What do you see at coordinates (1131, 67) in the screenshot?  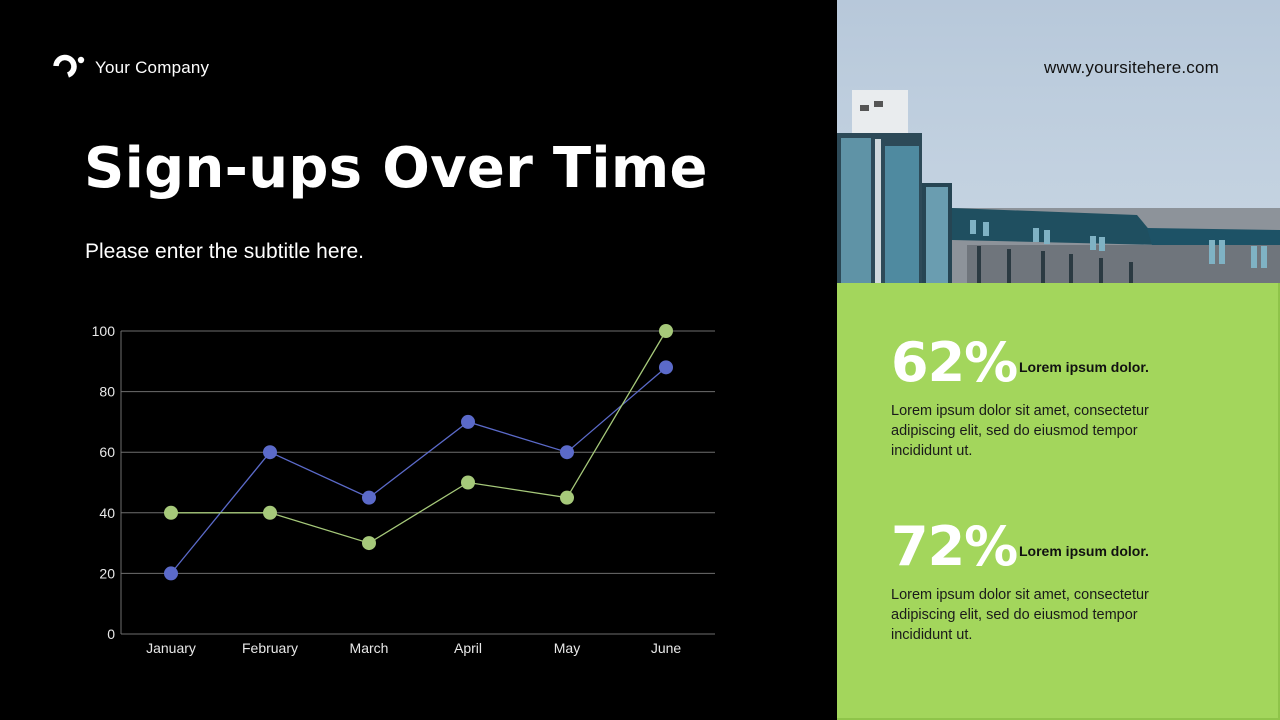 I see `website-url: www.yoursitehere.com` at bounding box center [1131, 67].